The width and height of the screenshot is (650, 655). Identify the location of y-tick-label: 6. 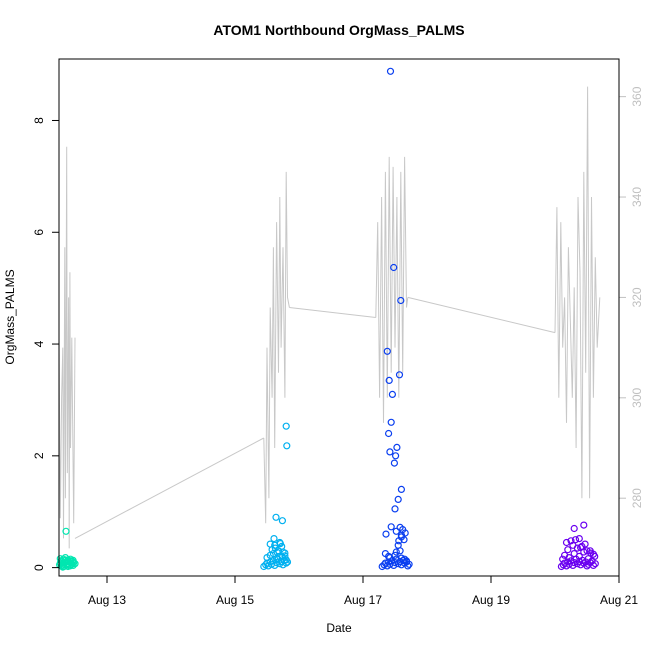
(39, 232).